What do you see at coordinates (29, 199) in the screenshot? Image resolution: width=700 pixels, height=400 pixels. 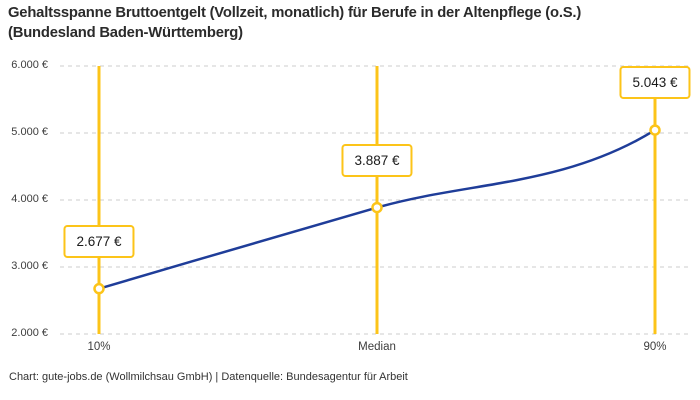 I see `y-axis-tick-label: 4.000 €` at bounding box center [29, 199].